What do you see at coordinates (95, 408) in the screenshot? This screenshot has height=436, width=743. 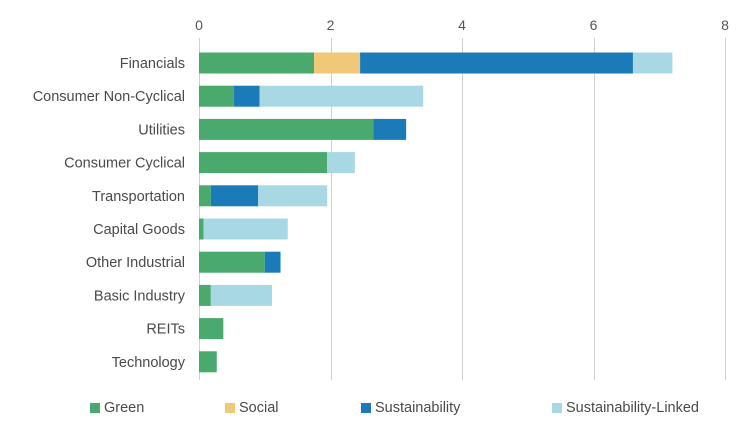 I see `legend-swatch-green` at bounding box center [95, 408].